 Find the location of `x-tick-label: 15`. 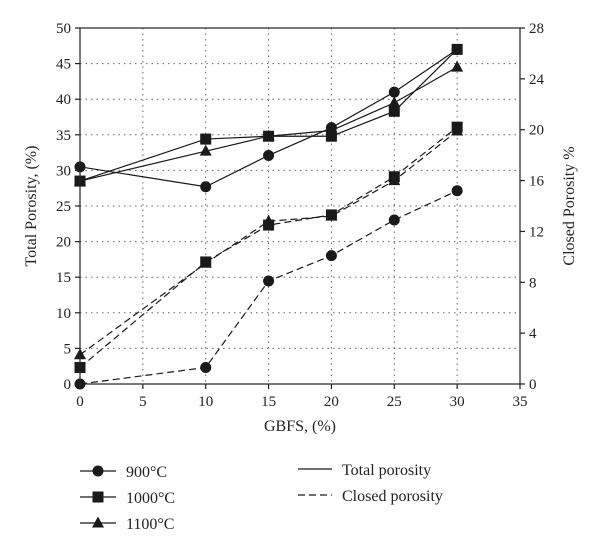

x-tick-label: 15 is located at coordinates (268, 402).